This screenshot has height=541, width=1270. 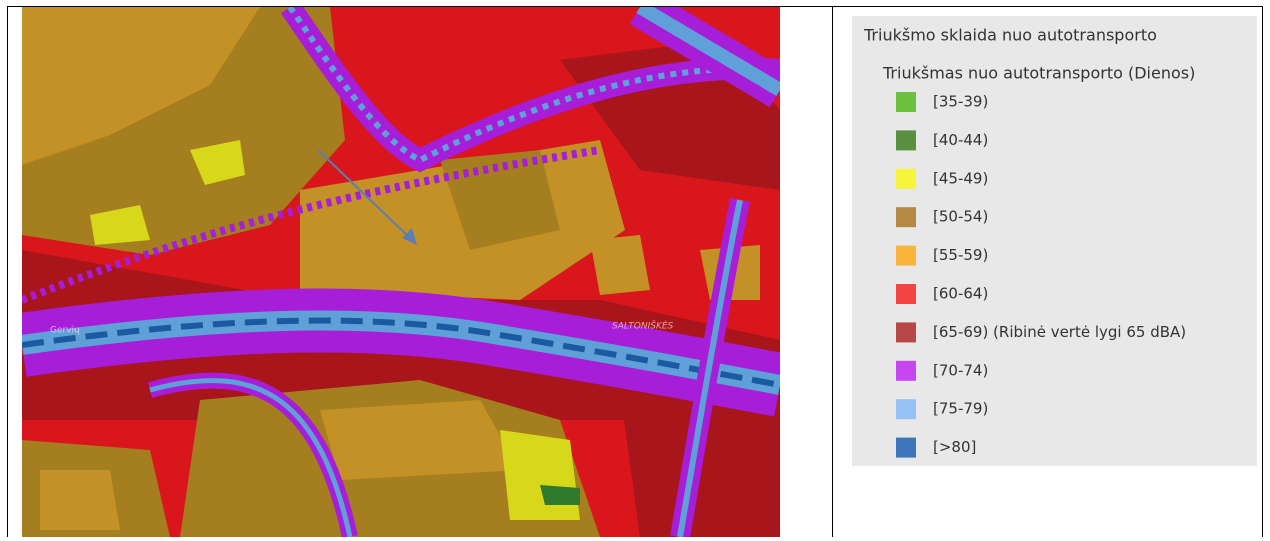 What do you see at coordinates (960, 294) in the screenshot?
I see `legend-label: [60-64)` at bounding box center [960, 294].